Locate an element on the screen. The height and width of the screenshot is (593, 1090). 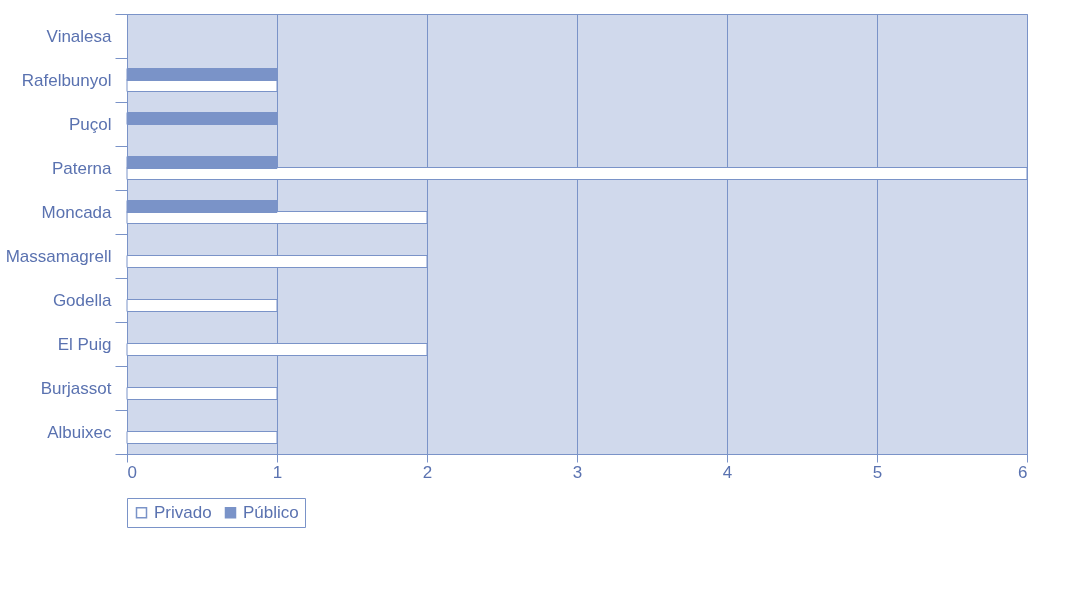
x-tick-label: 0 is located at coordinates (132, 472).